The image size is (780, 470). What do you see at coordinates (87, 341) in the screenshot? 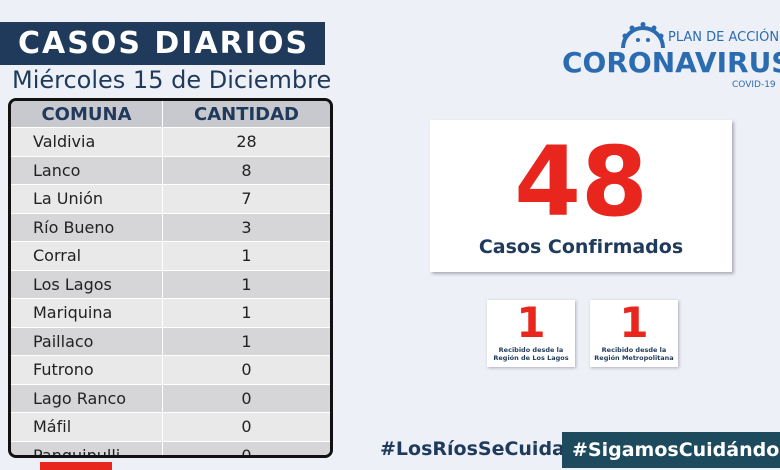
I see `comuna: Paillaco` at bounding box center [87, 341].